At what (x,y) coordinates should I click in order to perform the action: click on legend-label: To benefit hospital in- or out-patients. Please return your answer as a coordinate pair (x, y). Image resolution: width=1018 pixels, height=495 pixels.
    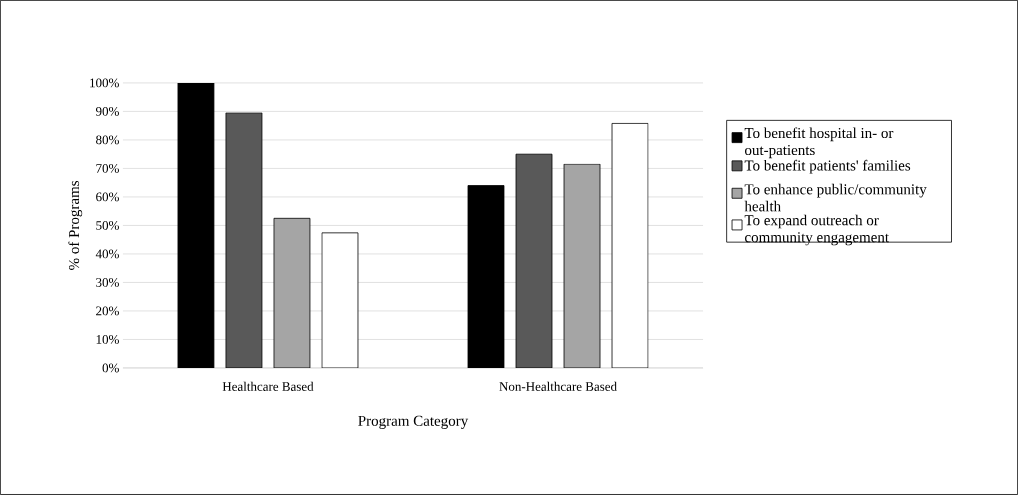
    Looking at the image, I should click on (819, 143).